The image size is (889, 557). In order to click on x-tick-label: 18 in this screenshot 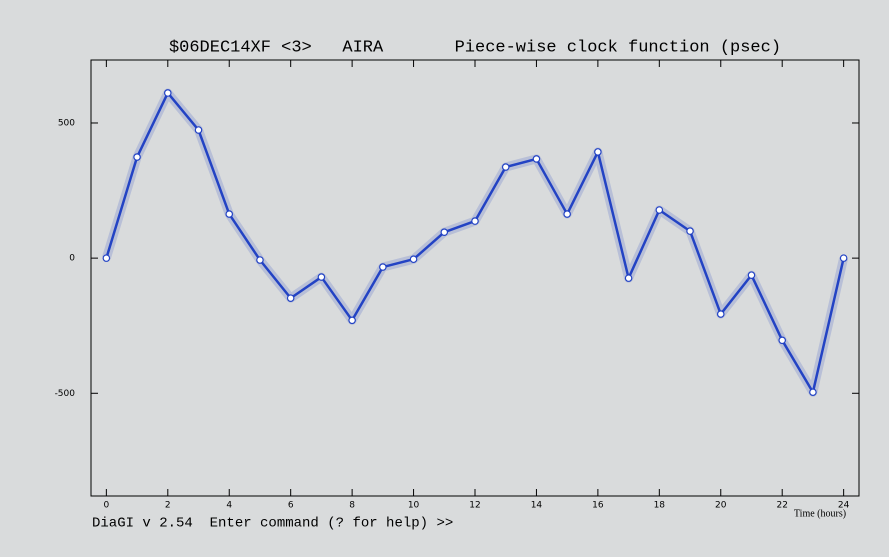, I will do `click(660, 506)`.